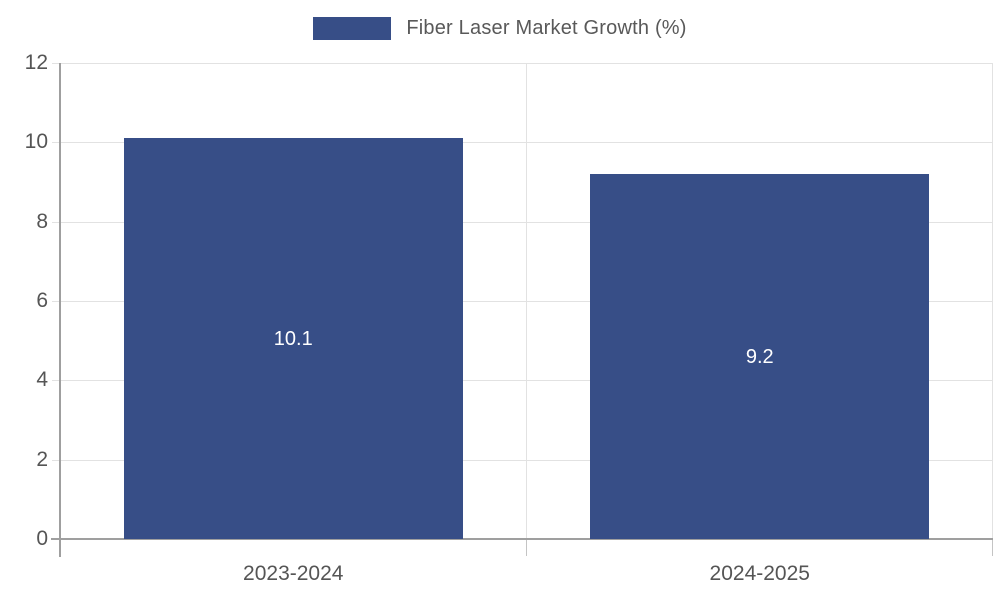 The image size is (1000, 600). I want to click on legend: Fiber Laser Market Growth (%), so click(500, 28).